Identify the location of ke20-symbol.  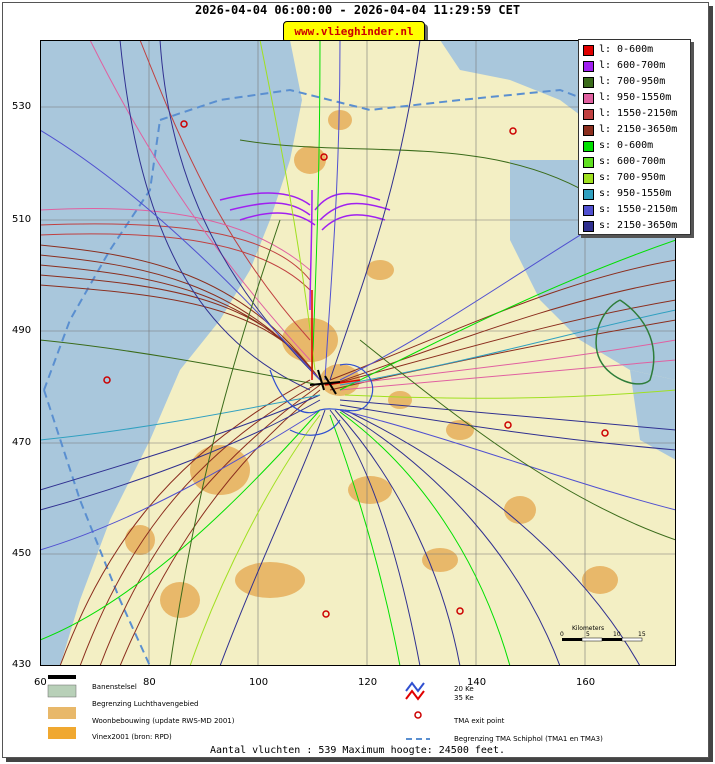
(415, 687).